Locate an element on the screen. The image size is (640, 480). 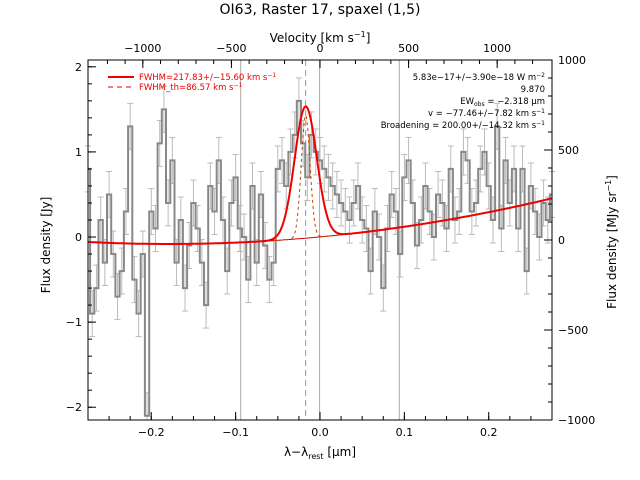
y-tick-label-2: 0 is located at coordinates (78, 237).